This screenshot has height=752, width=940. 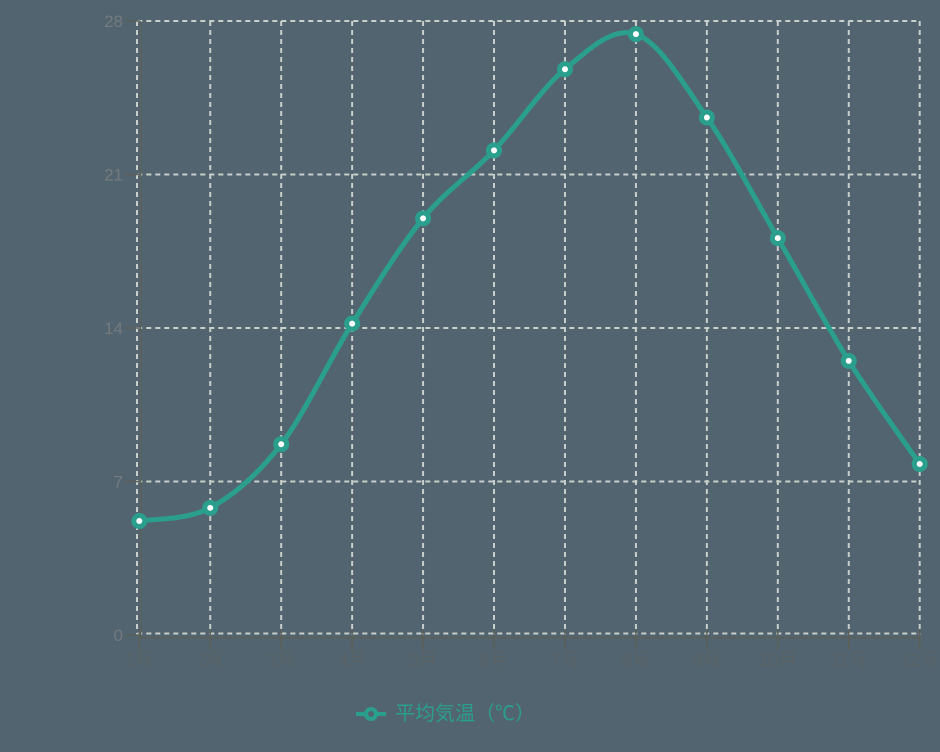 What do you see at coordinates (494, 660) in the screenshot?
I see `x-axis-label: 6月` at bounding box center [494, 660].